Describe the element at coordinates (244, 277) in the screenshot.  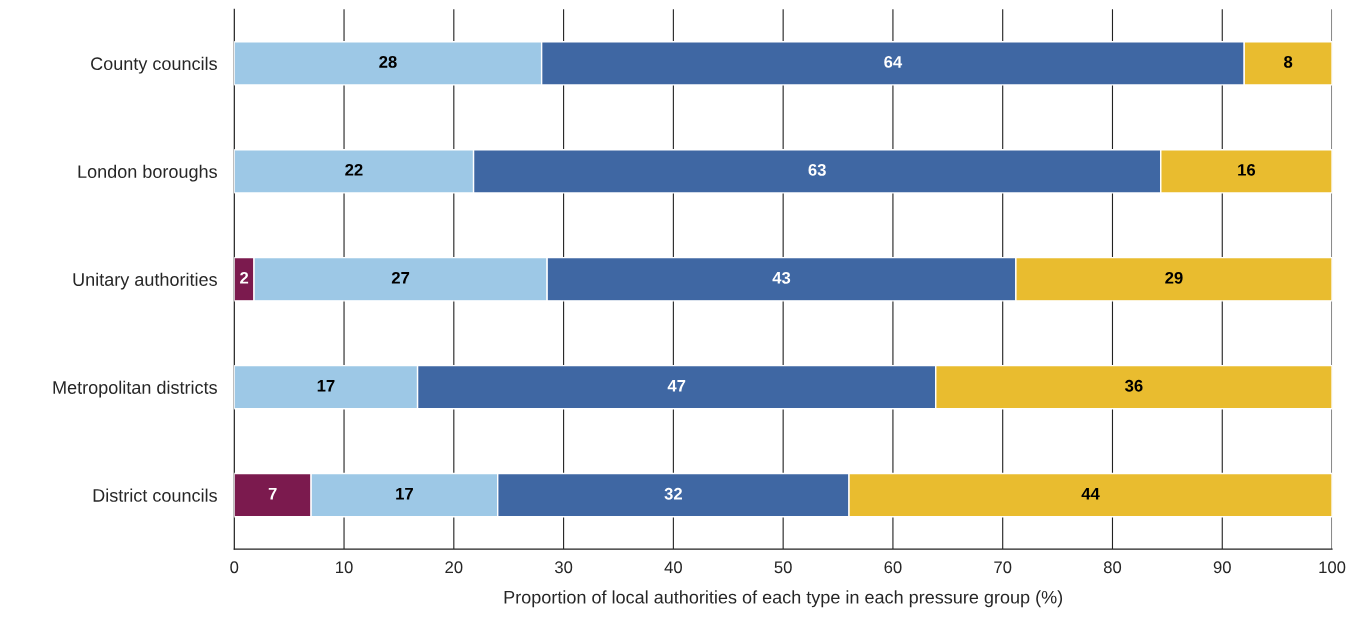
I see `data-label: 2` at that location.